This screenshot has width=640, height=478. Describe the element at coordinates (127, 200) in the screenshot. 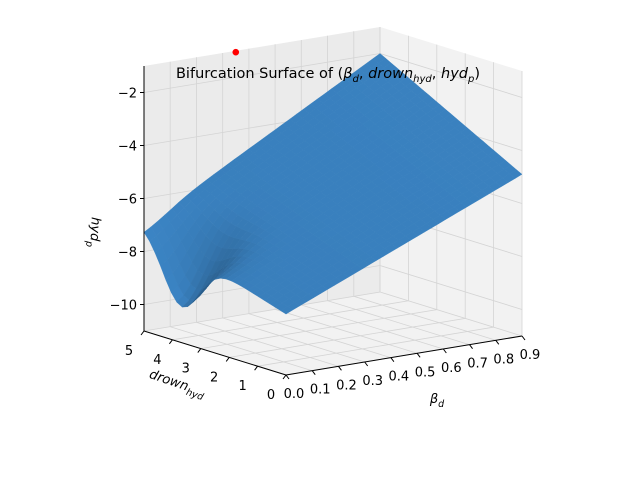

I see `z-tick-label: −6` at that location.